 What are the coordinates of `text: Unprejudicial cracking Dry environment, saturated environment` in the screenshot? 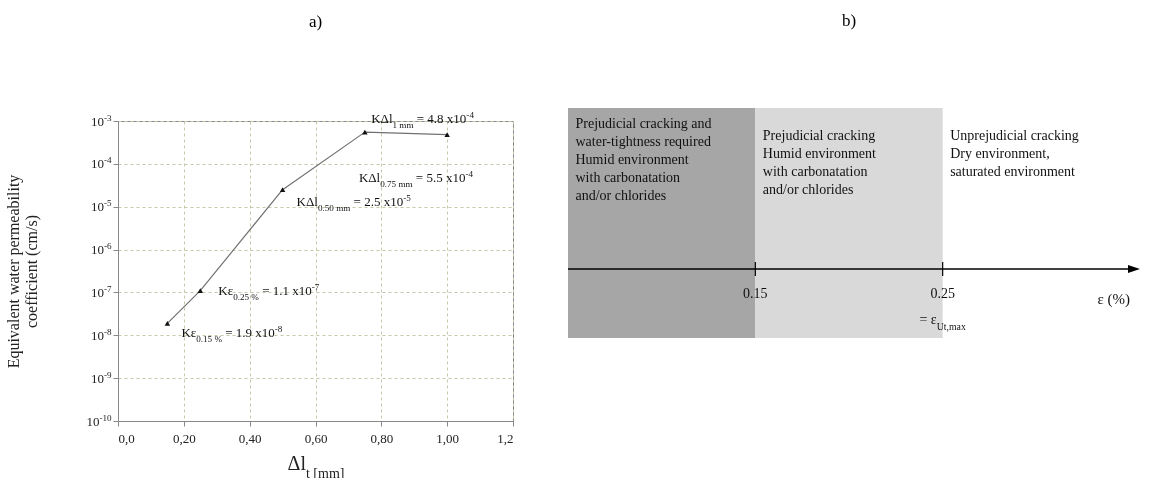 It's located at (1014, 153).